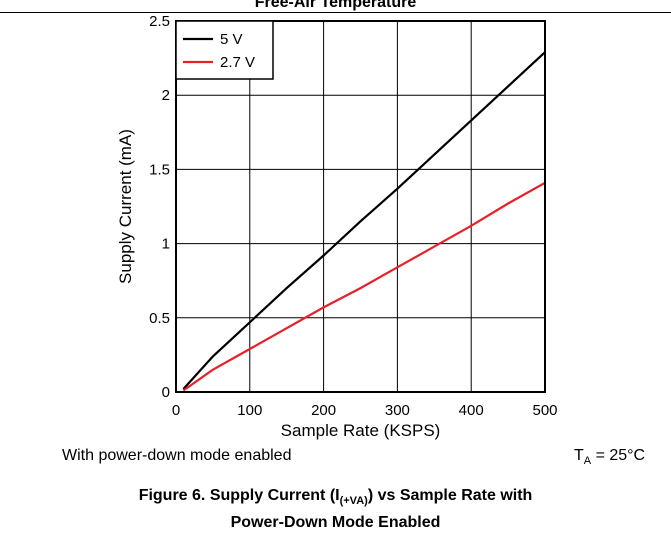  I want to click on top-divider, so click(335, 12).